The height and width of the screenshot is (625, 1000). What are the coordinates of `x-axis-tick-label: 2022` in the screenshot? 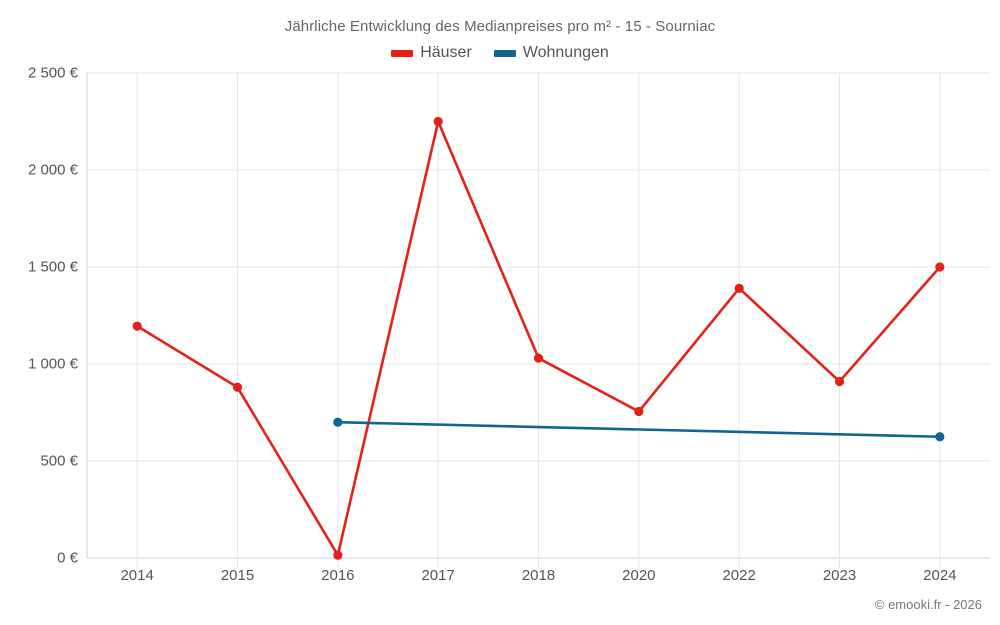 It's located at (739, 575).